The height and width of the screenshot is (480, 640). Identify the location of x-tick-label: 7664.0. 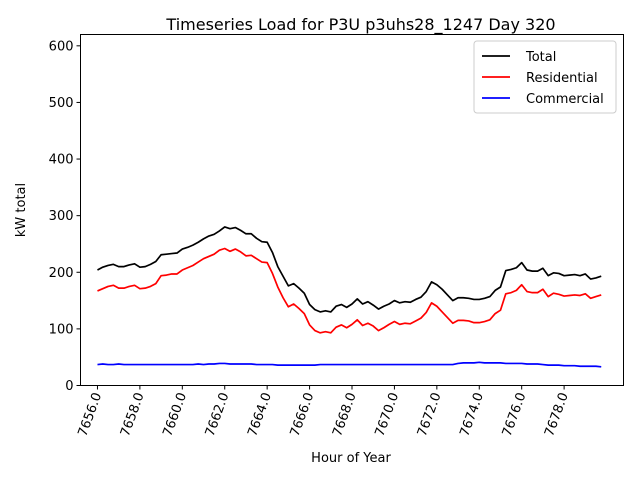
(260, 415).